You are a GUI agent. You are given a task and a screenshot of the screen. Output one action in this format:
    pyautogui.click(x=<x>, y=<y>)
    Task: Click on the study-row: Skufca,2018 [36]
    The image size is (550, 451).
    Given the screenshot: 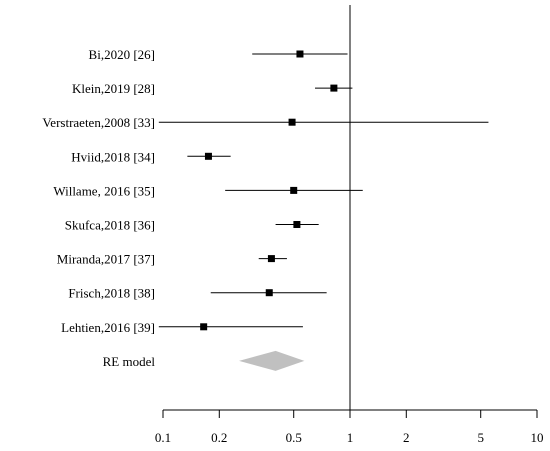 What is the action you would take?
    pyautogui.click(x=192, y=225)
    